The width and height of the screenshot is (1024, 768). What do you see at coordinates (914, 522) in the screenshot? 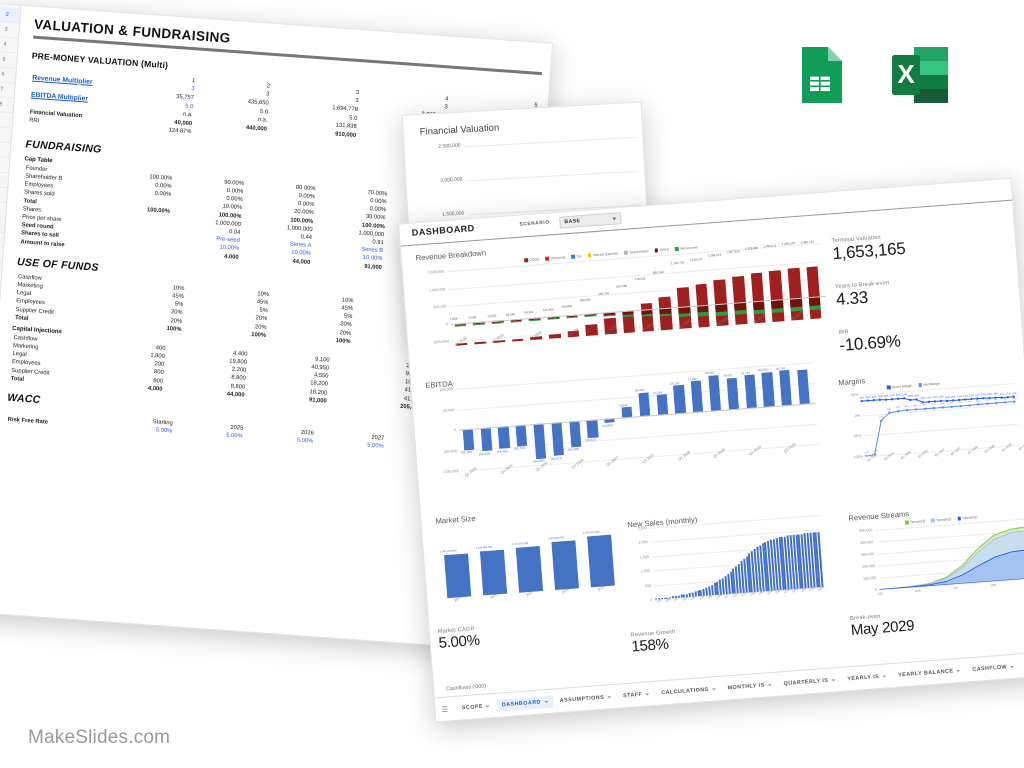
I see `legend-item: Stream(3)` at bounding box center [914, 522].